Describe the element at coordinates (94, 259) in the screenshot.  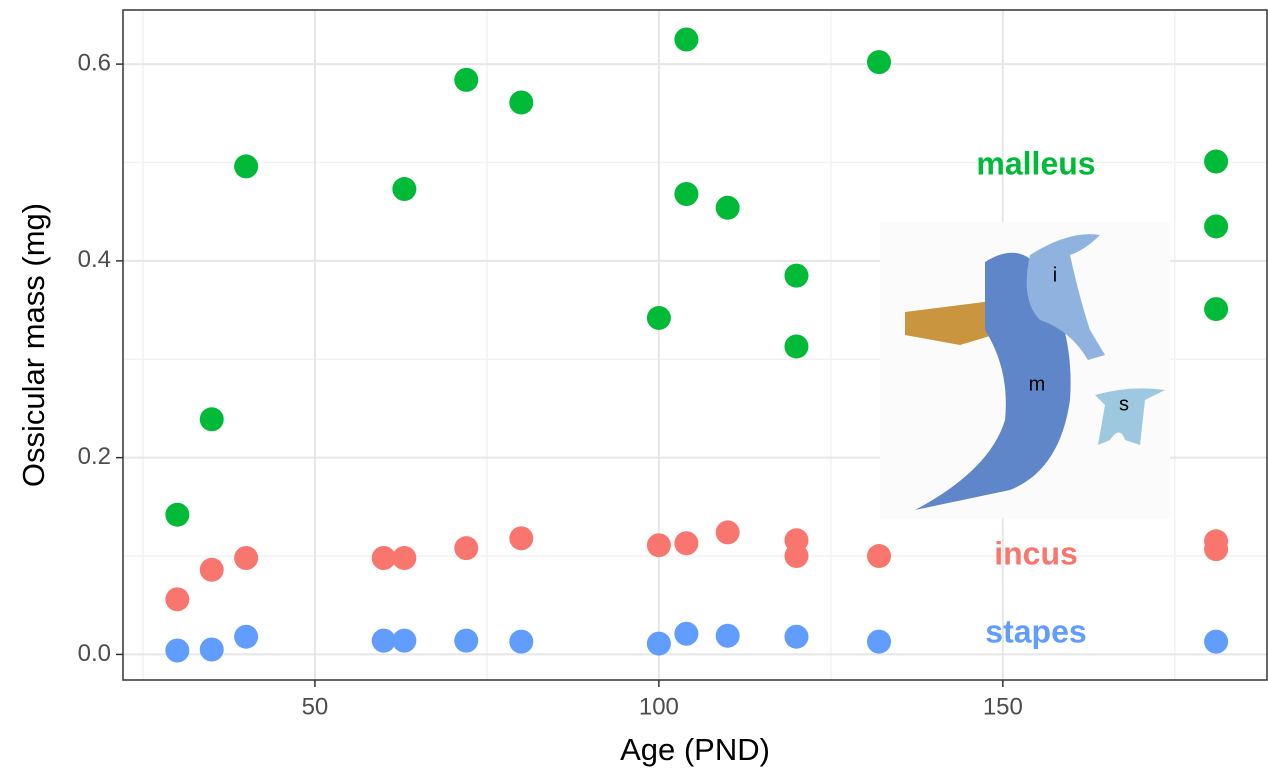
I see `y-tick-label: 0.4` at that location.